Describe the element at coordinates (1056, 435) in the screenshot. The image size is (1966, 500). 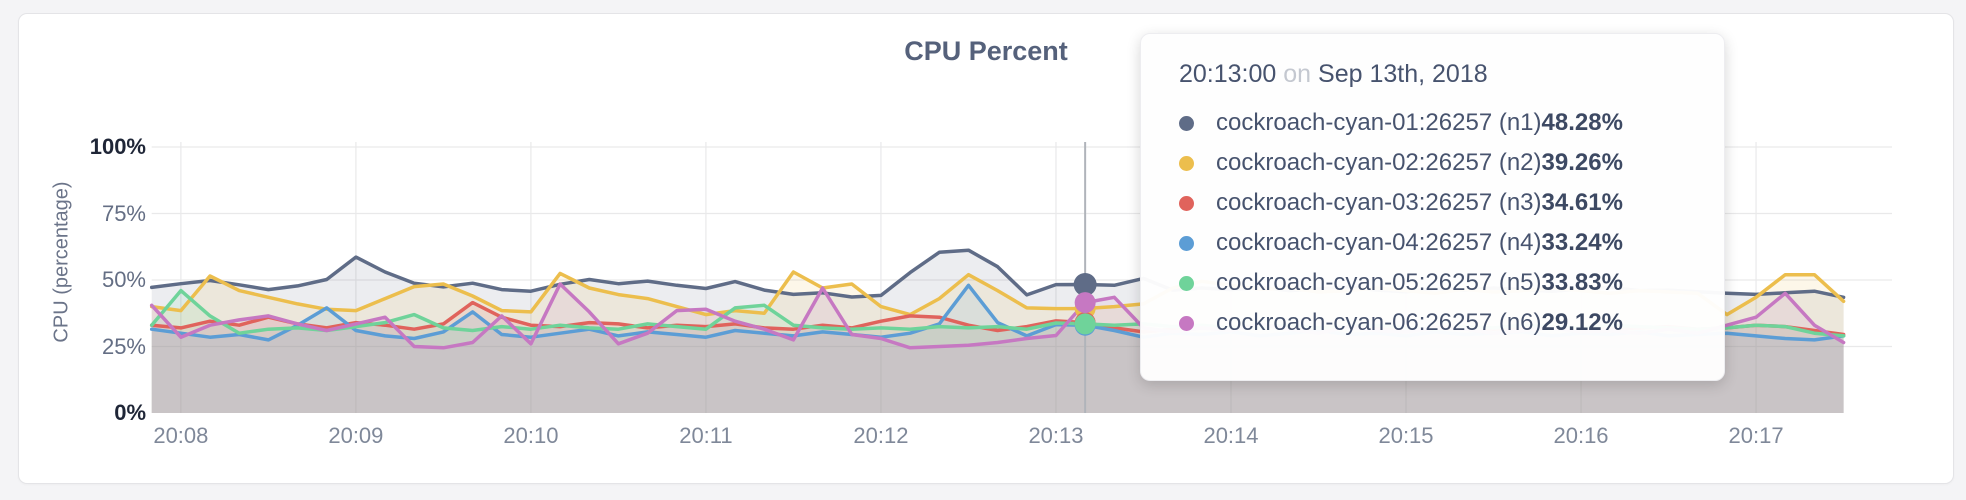
I see `x-tick-label: 20:13` at that location.